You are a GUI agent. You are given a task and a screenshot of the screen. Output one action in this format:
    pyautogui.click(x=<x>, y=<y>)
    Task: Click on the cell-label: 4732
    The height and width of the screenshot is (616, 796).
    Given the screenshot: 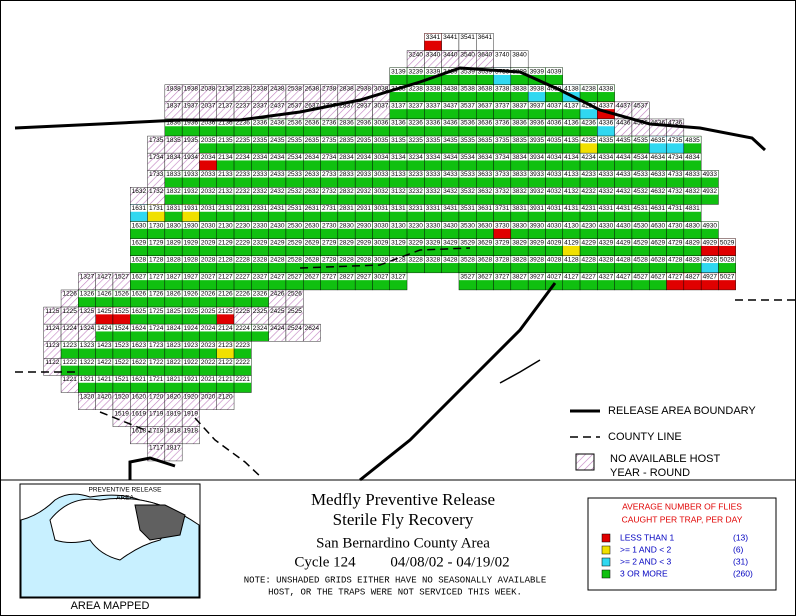 What is the action you would take?
    pyautogui.click(x=675, y=191)
    